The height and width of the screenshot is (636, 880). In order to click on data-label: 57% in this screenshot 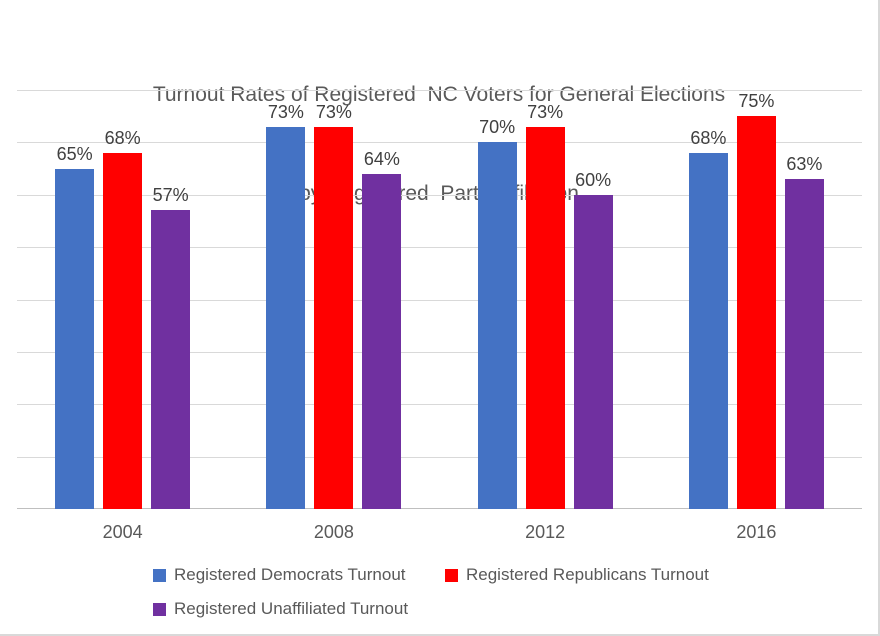, I will do `click(170, 195)`.